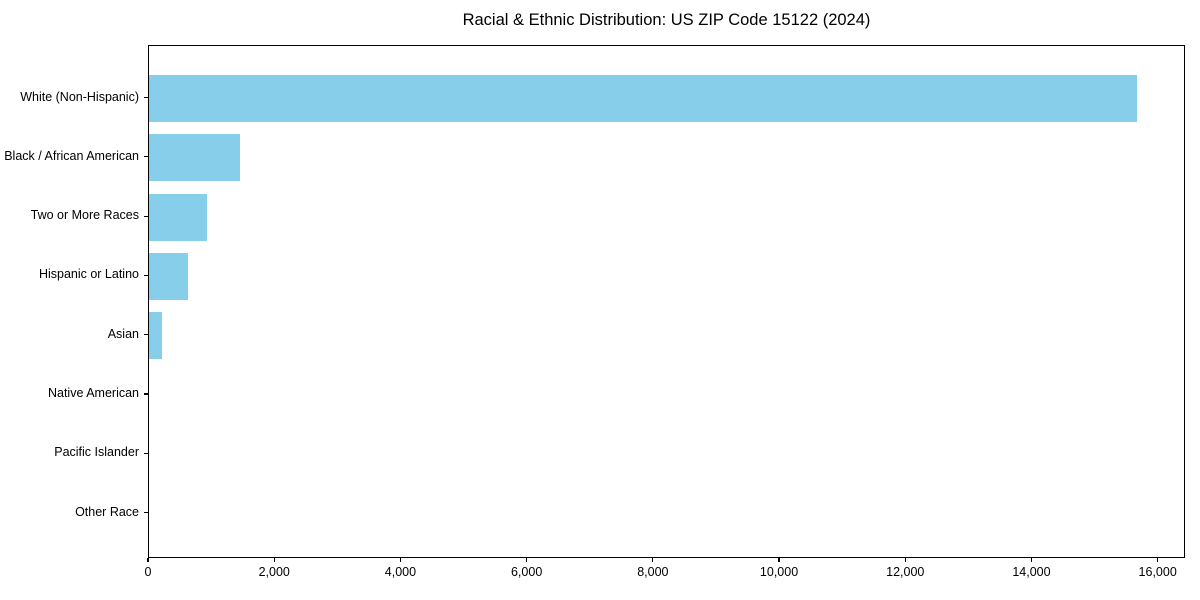 This screenshot has height=600, width=1200. What do you see at coordinates (400, 572) in the screenshot?
I see `x-tick-label: 4,000` at bounding box center [400, 572].